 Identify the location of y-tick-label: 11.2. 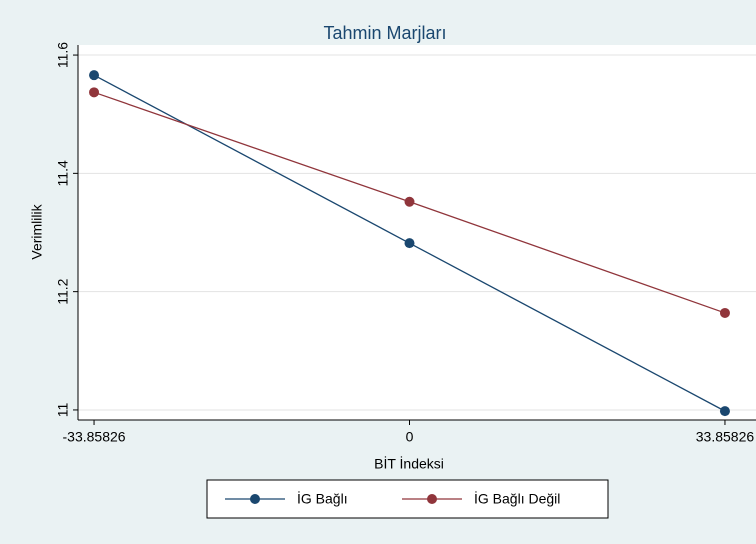
(63, 291).